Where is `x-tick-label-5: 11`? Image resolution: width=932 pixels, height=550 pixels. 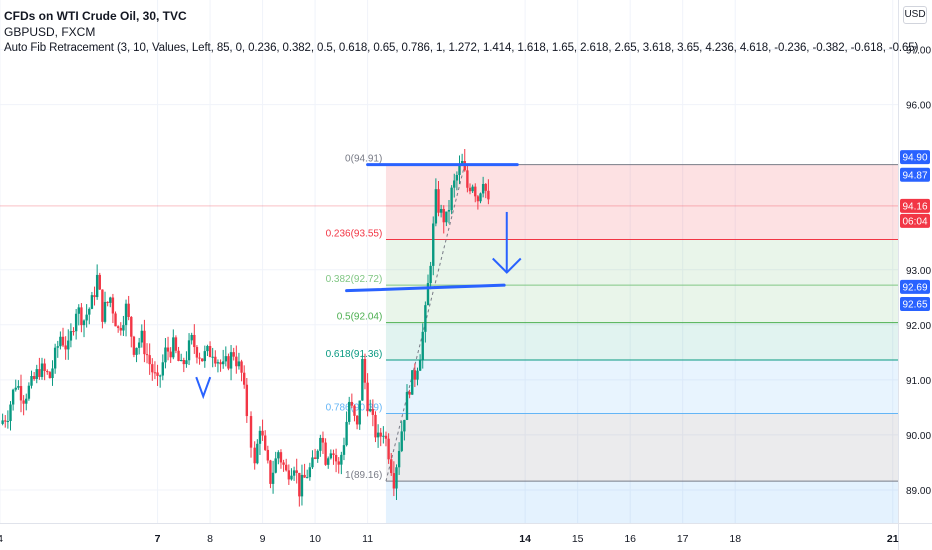
x-tick-label-5: 11 is located at coordinates (367, 539).